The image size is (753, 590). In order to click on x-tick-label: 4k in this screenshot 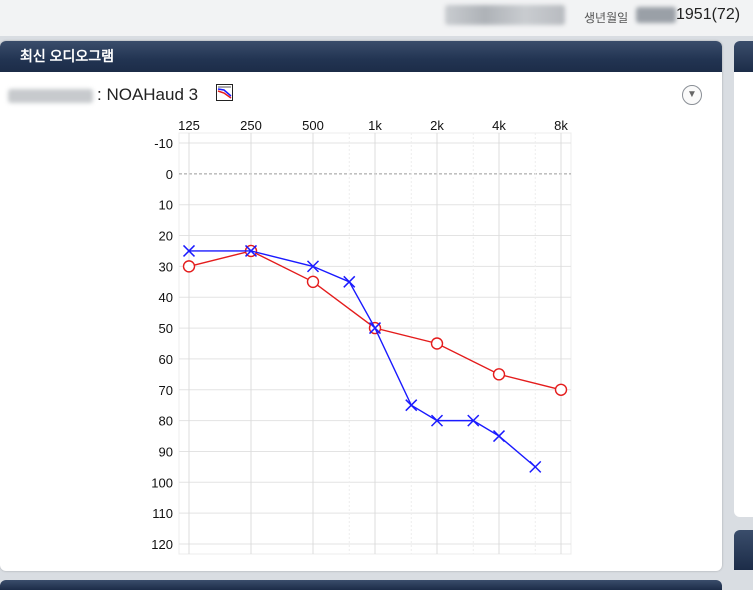, I will do `click(499, 125)`.